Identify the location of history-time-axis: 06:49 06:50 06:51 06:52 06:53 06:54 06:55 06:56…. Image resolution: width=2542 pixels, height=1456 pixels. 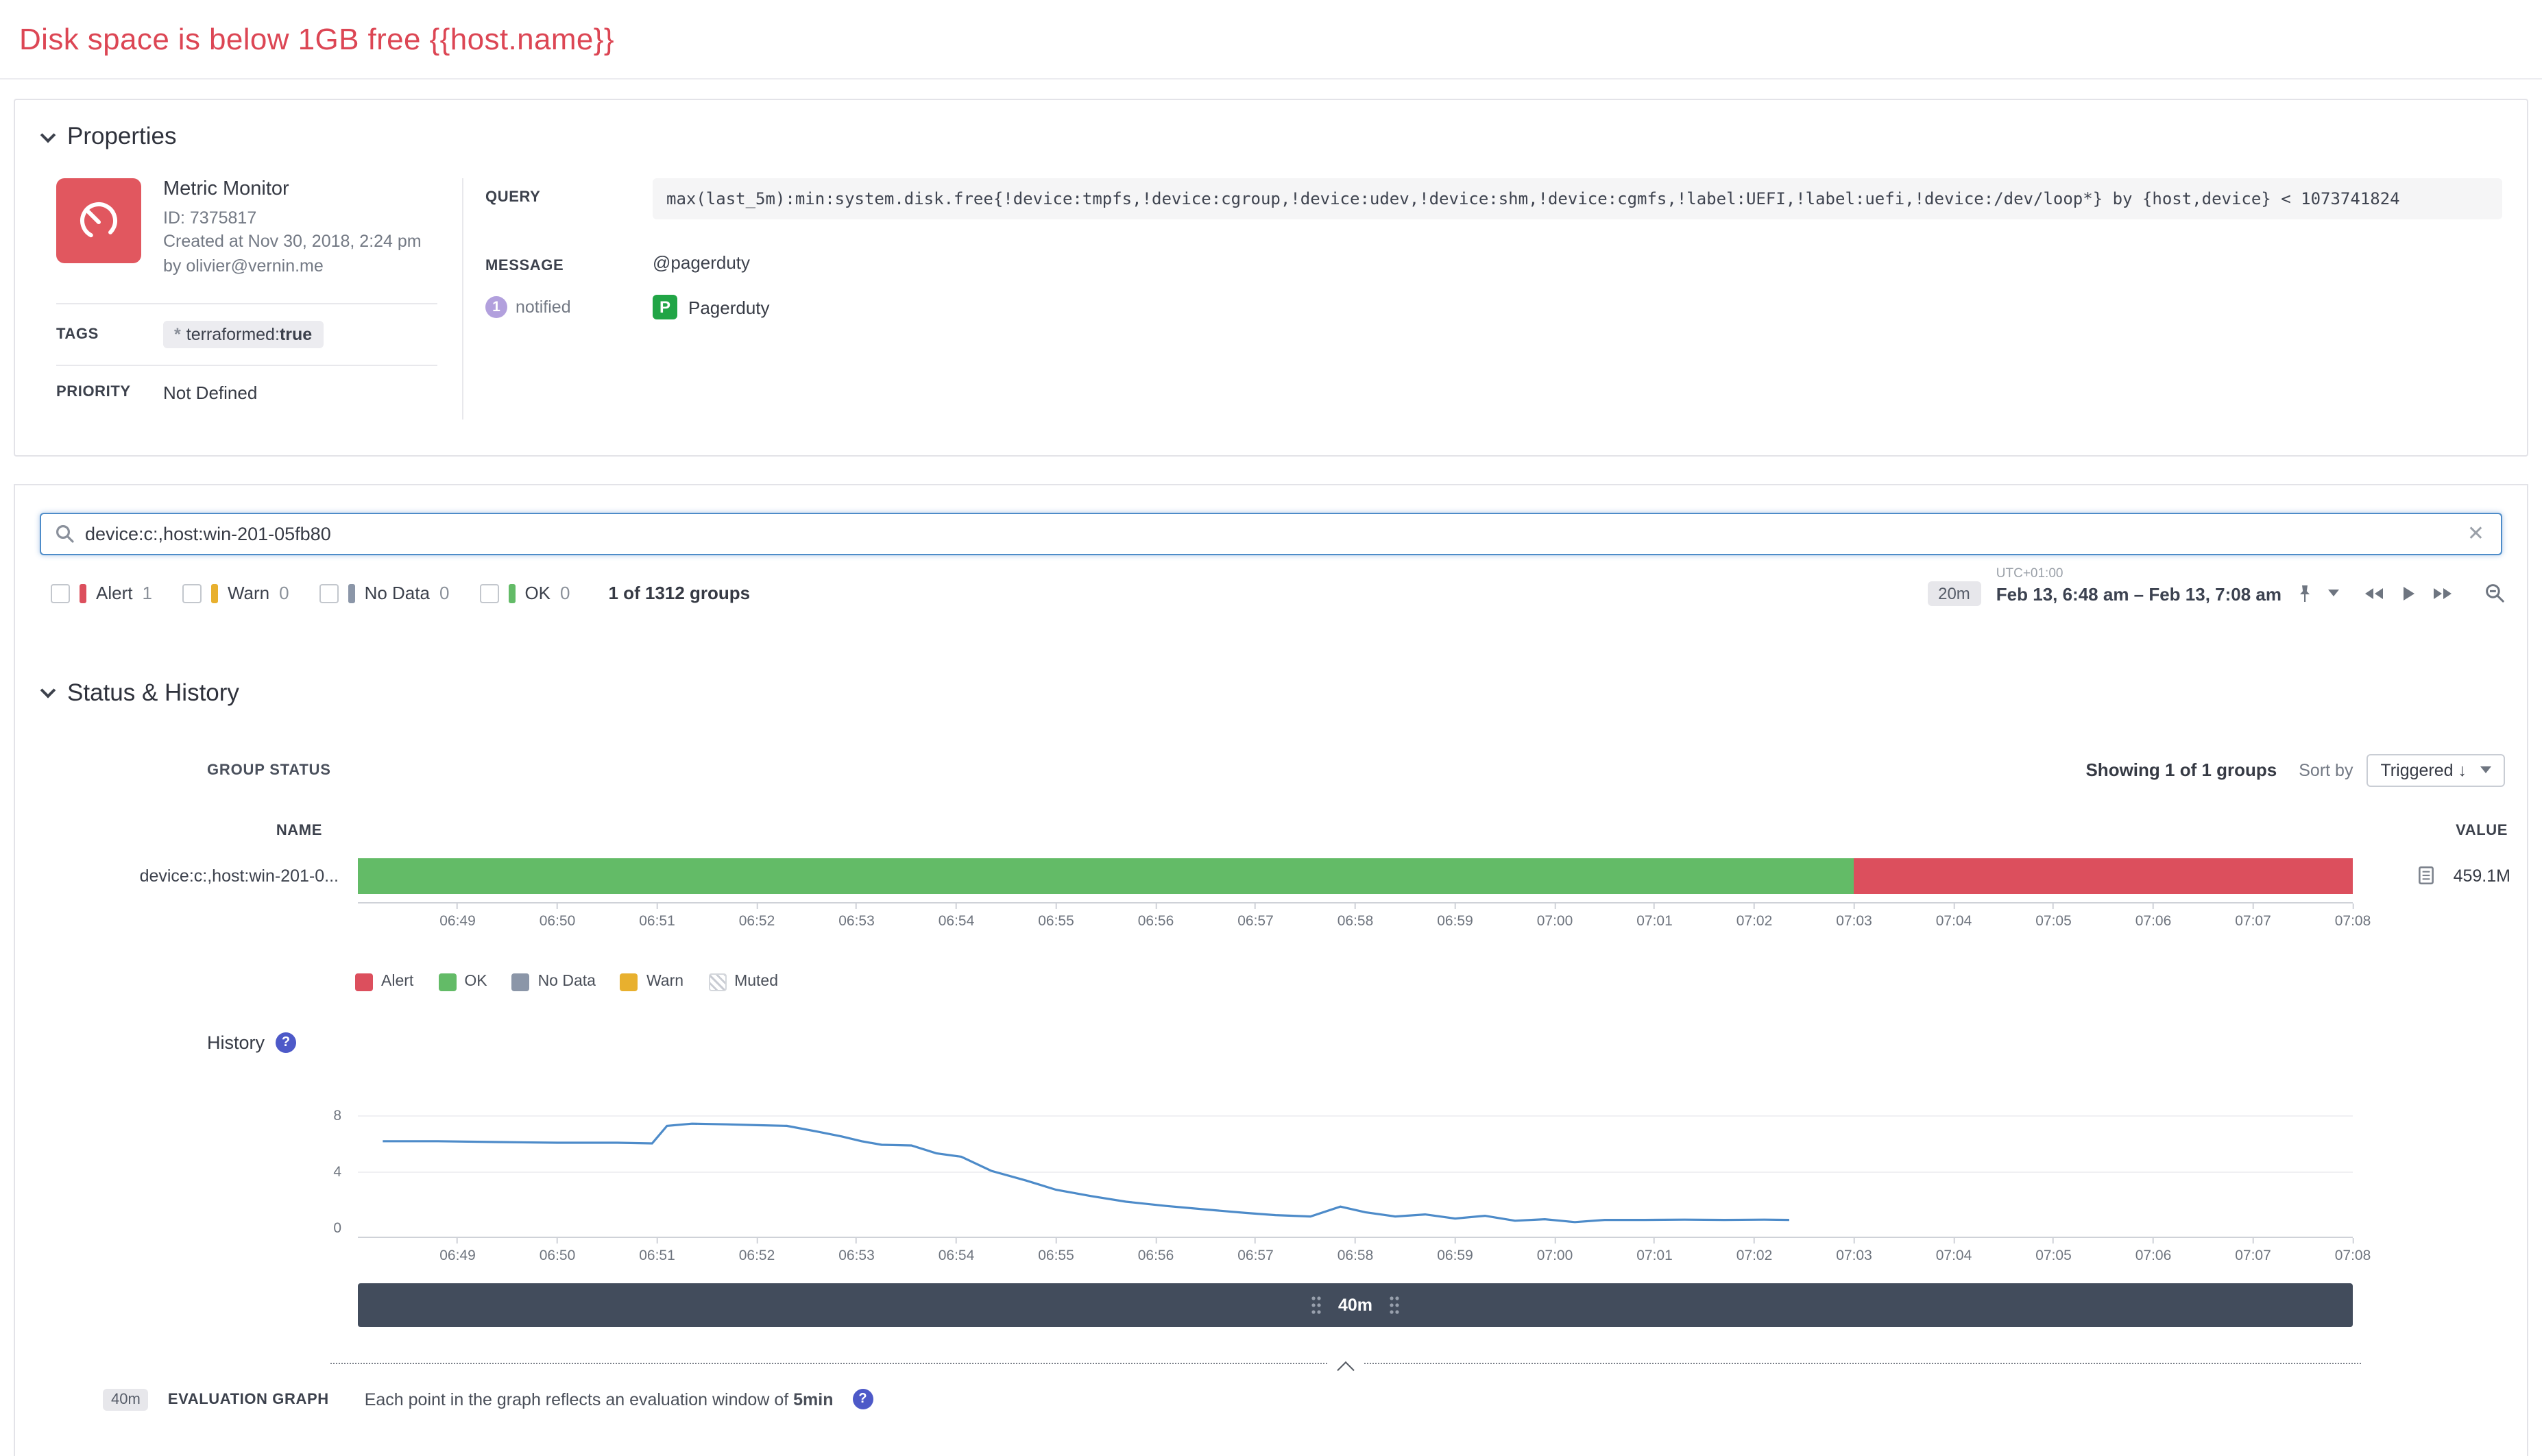
(1365, 1253).